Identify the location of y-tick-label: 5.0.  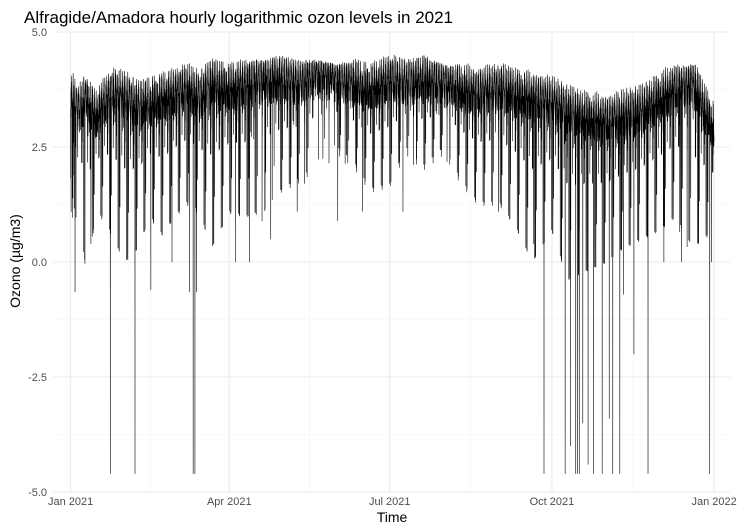
(39, 33).